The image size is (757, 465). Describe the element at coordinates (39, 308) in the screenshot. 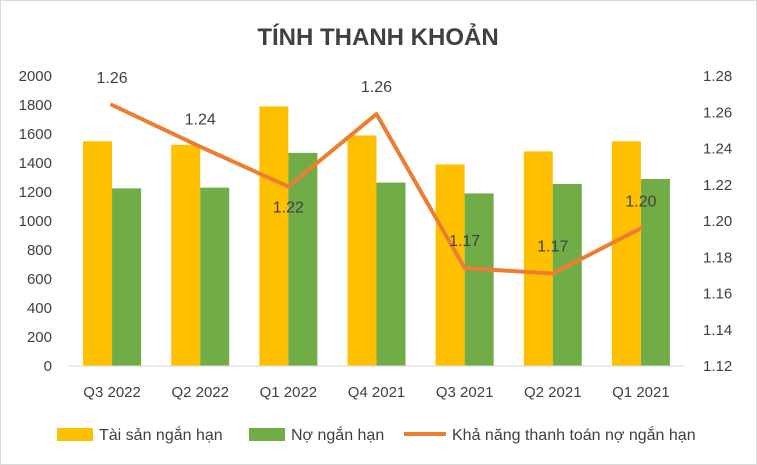

I see `left-axis-tick-label: 400` at that location.